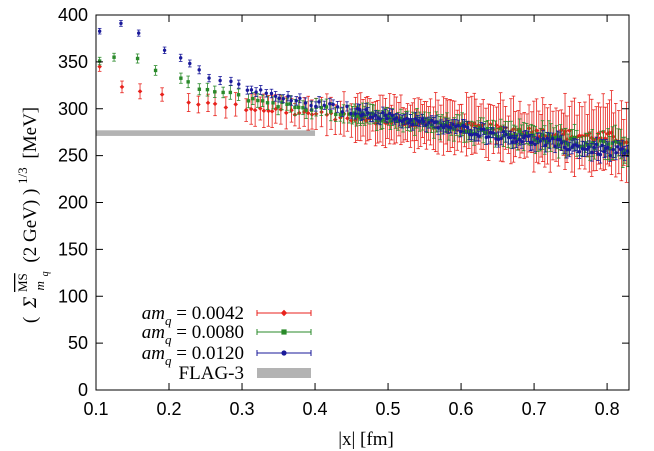  Describe the element at coordinates (78, 343) in the screenshot. I see `y-tick-label-1: 50` at that location.